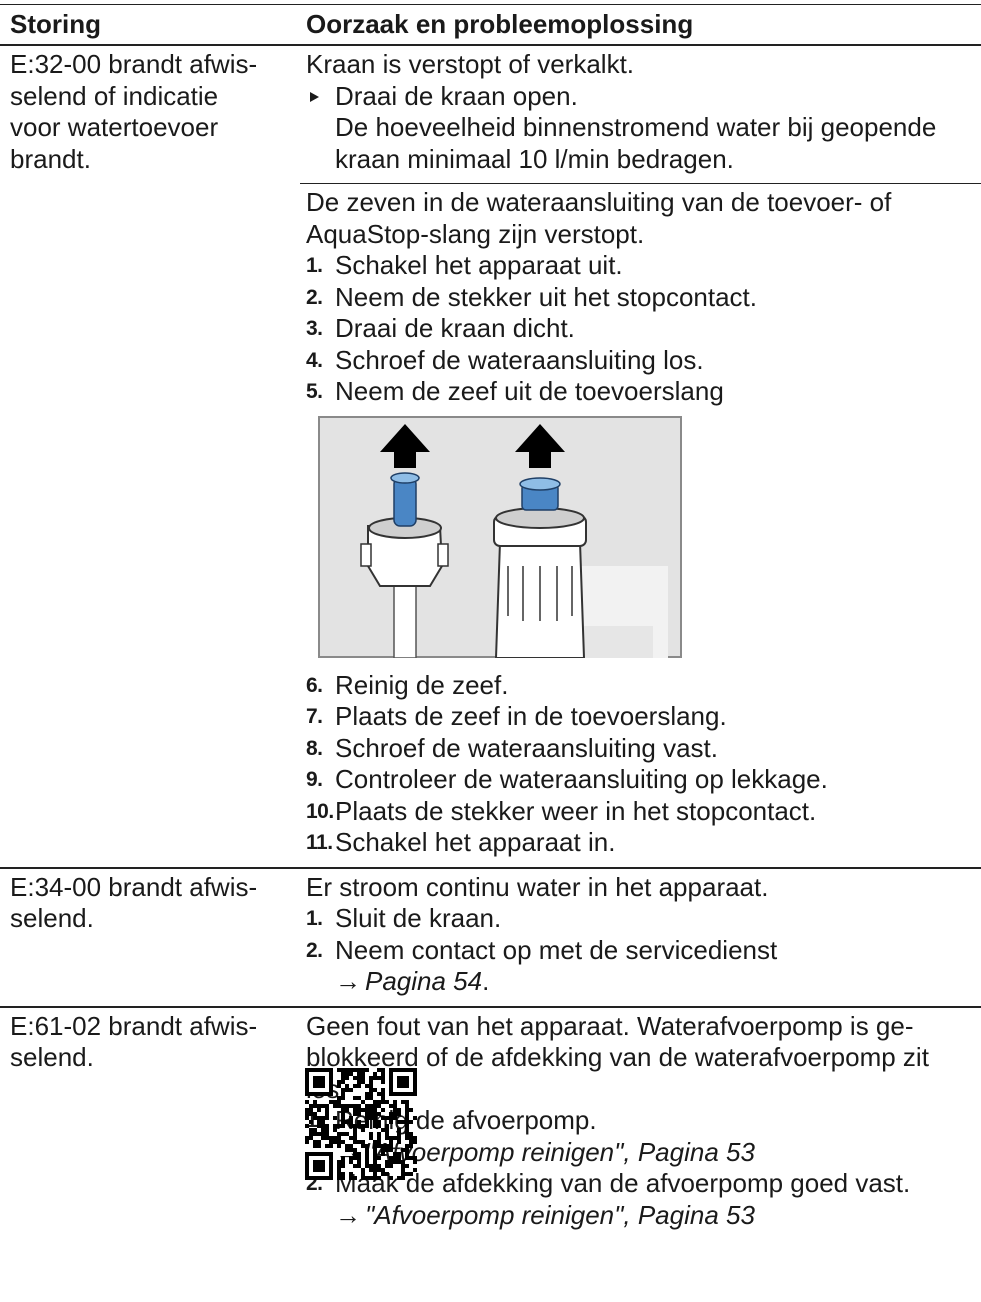 This screenshot has height=1302, width=981. I want to click on filter-illustration, so click(500, 536).